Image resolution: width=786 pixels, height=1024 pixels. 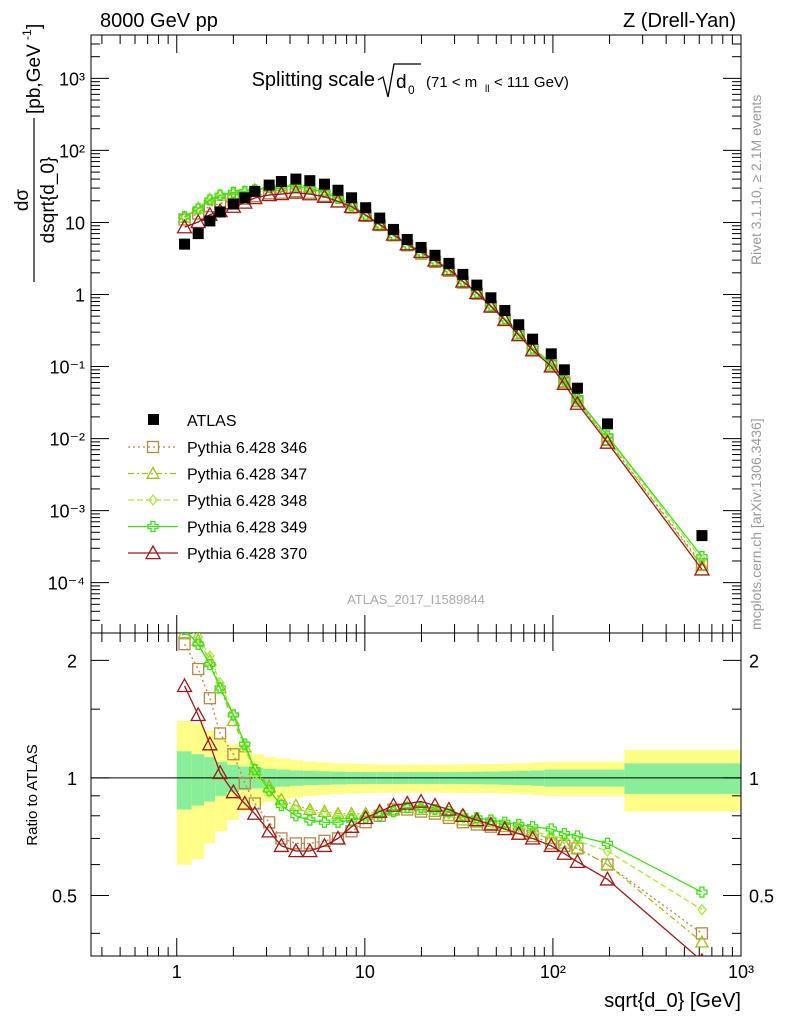 I want to click on header-left: 8000 GeV pp, so click(x=159, y=21).